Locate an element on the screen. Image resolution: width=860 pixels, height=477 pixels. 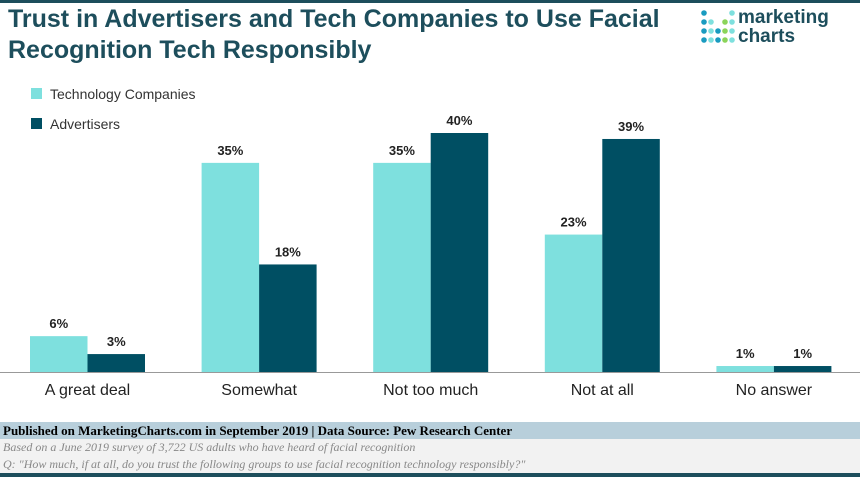
bottom-bar is located at coordinates (430, 475).